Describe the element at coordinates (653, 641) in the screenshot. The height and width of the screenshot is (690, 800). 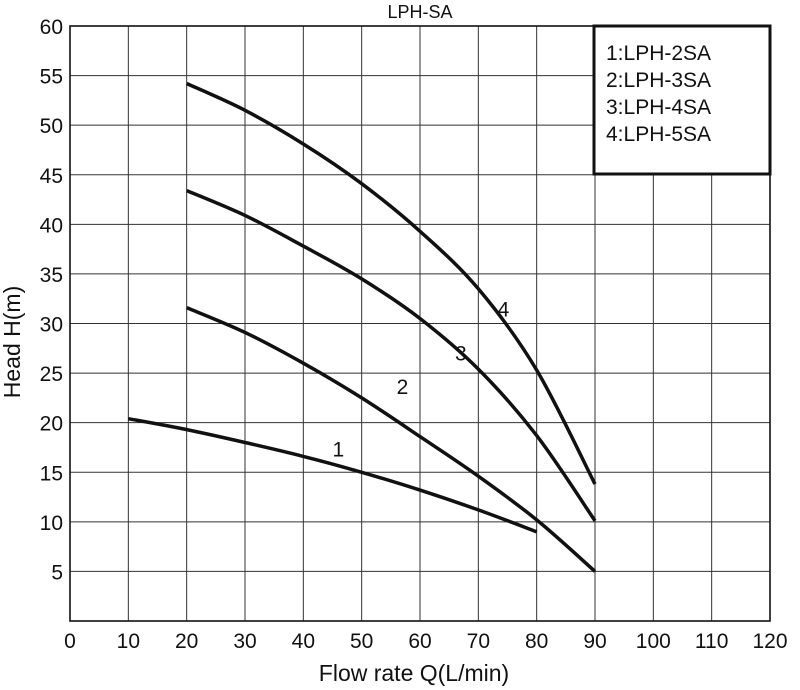
I see `x-tick-label: 100` at that location.